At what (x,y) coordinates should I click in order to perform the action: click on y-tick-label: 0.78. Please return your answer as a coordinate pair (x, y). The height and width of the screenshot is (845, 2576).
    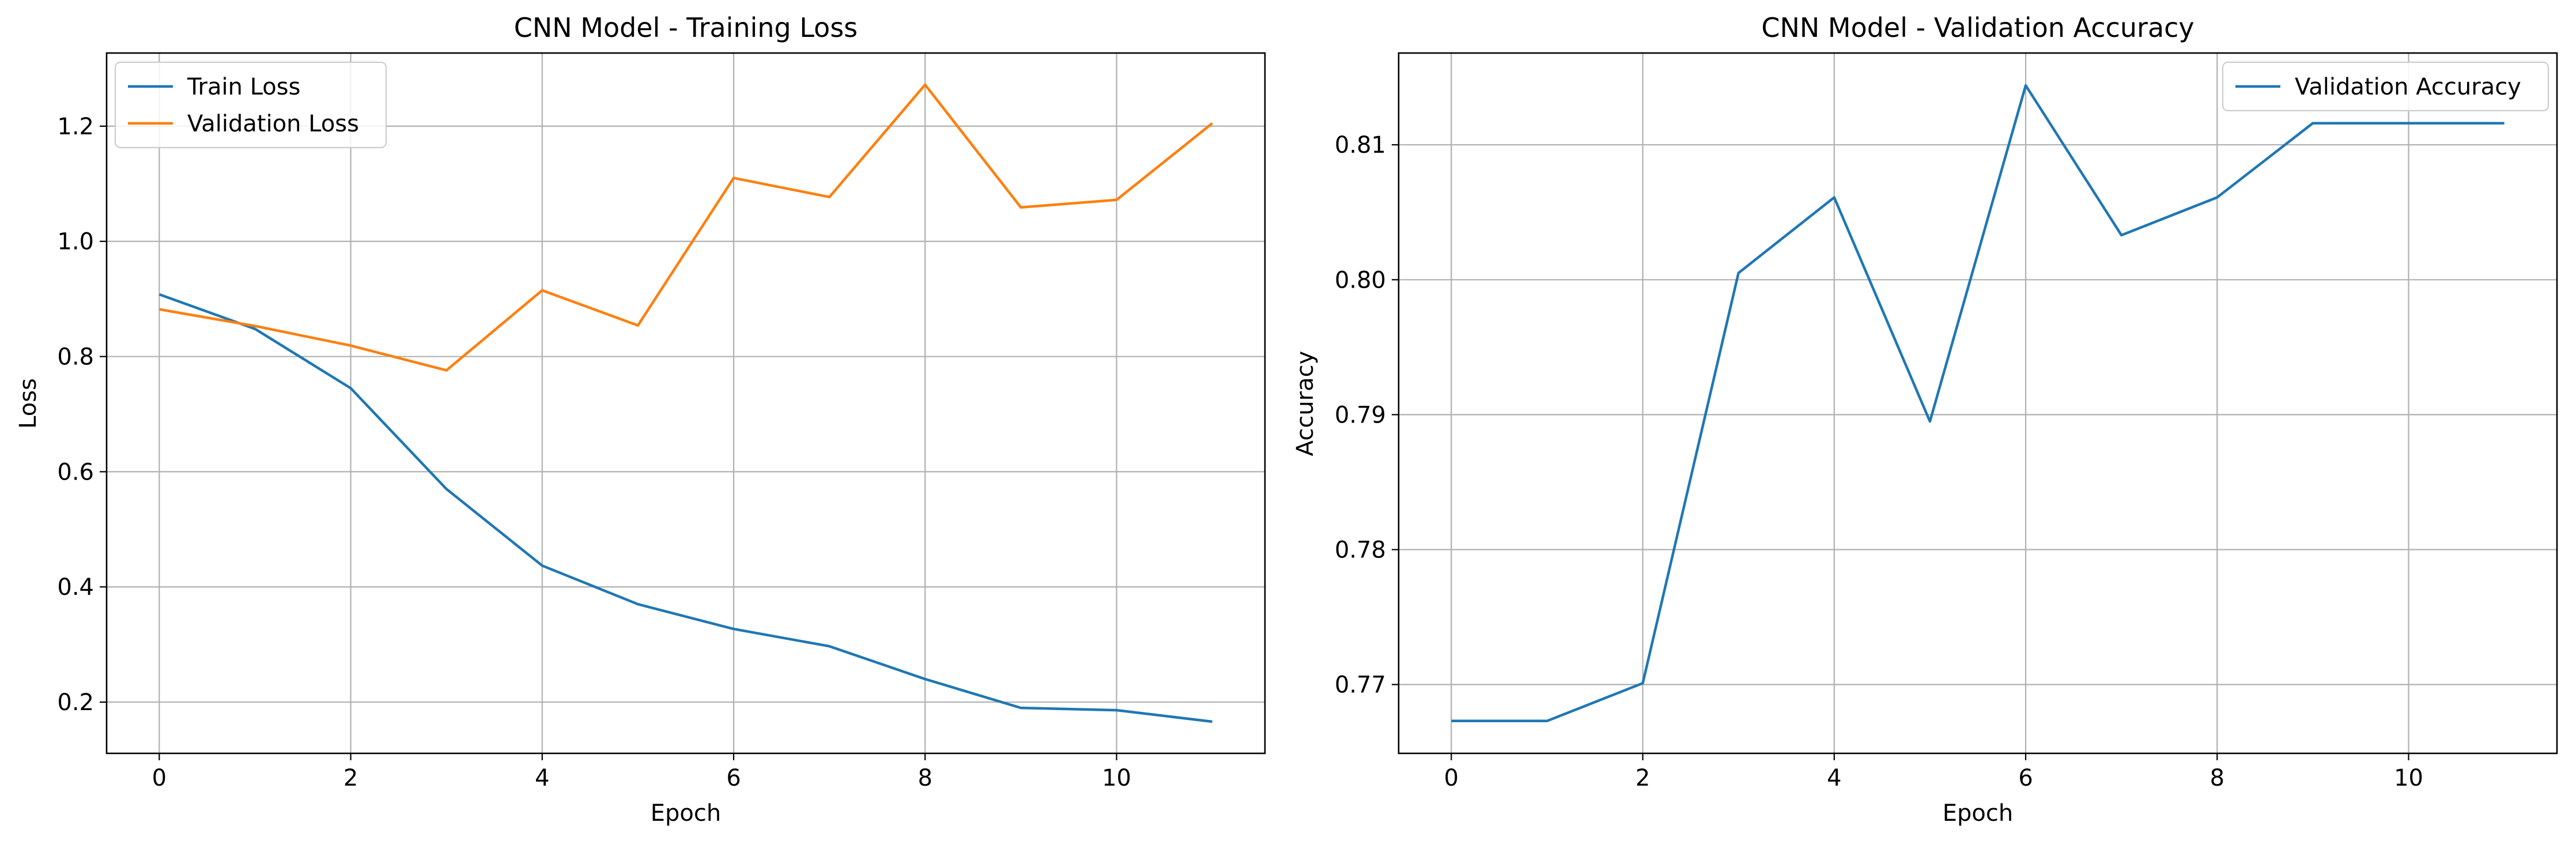
    Looking at the image, I should click on (1360, 550).